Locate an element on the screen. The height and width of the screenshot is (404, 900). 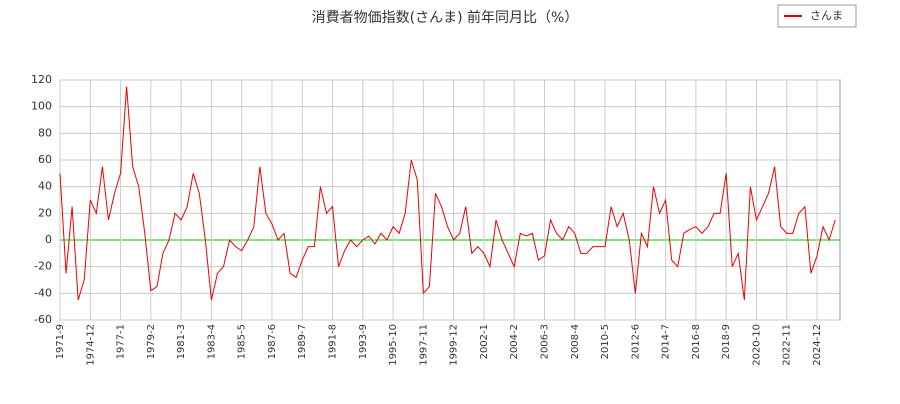
y-tick-label: -60 is located at coordinates (43, 319).